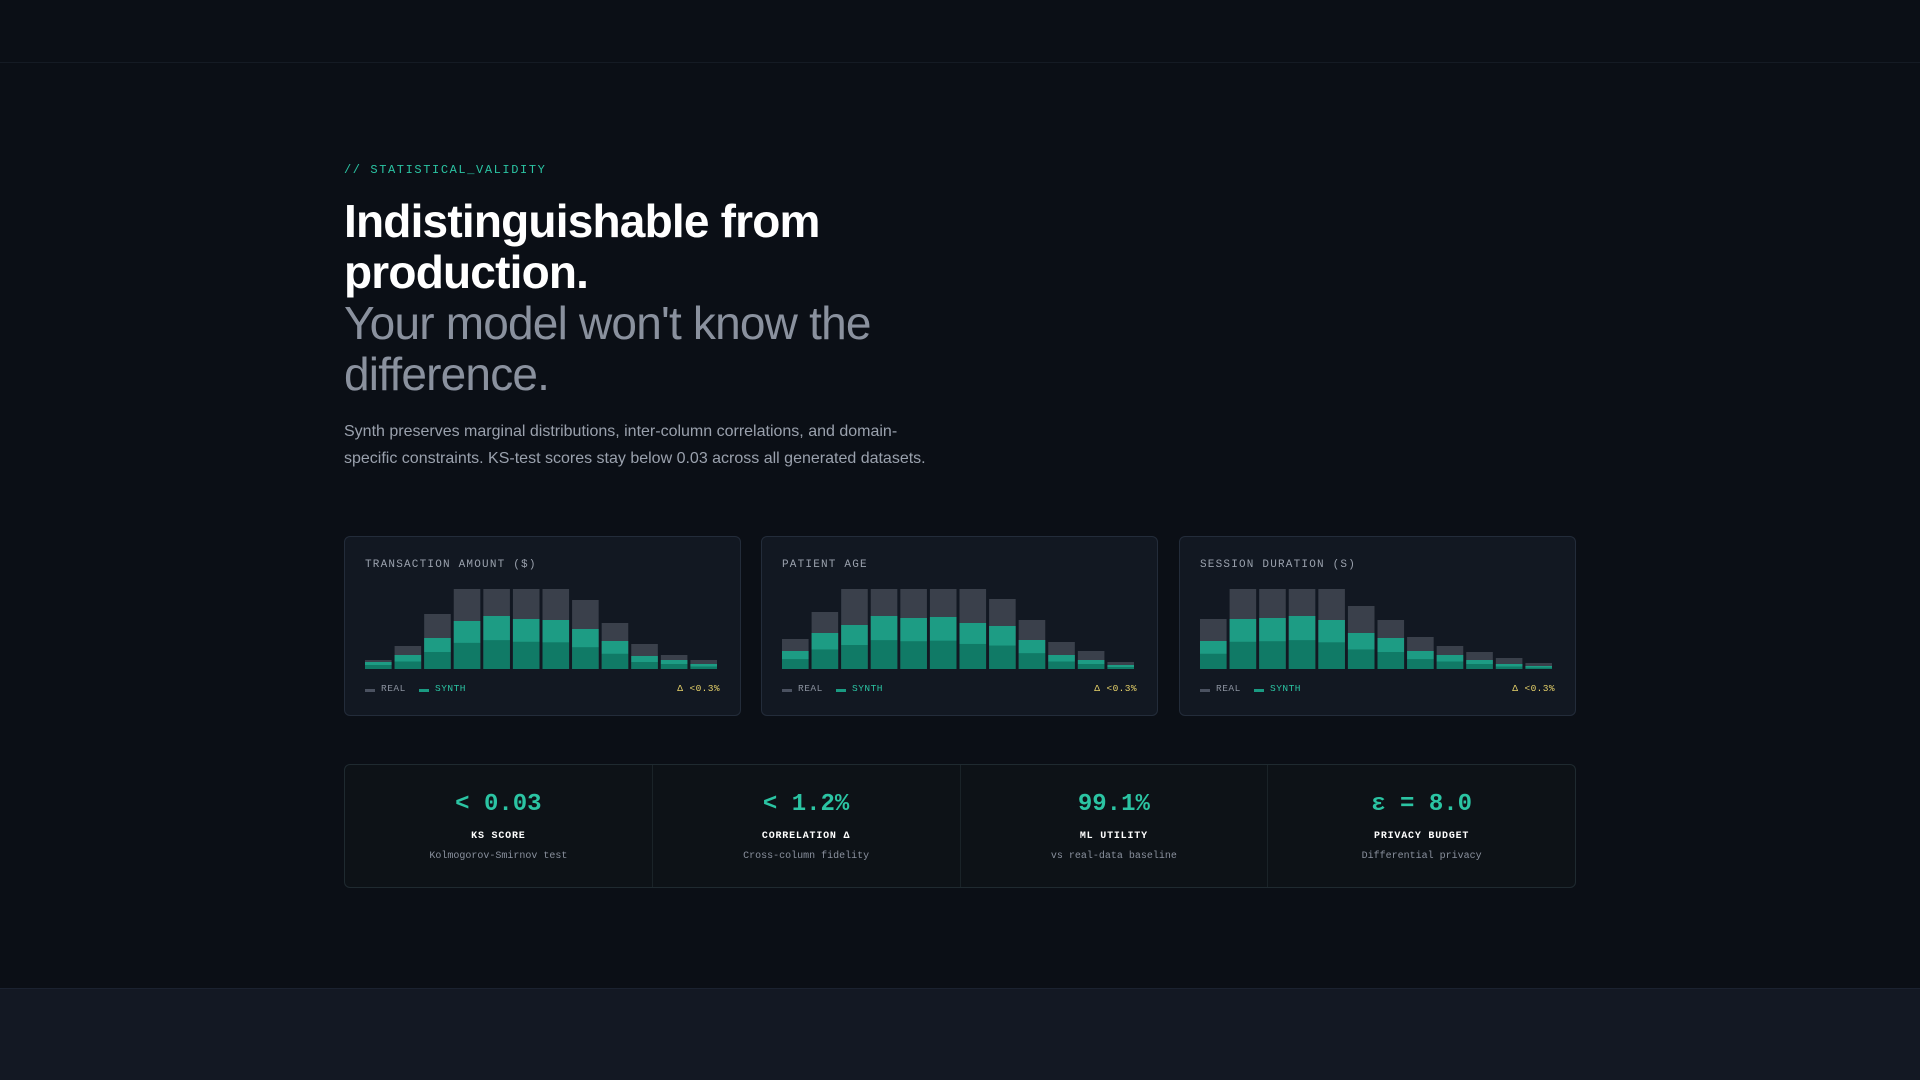  I want to click on metric-description: Cross-column fidelity, so click(806, 856).